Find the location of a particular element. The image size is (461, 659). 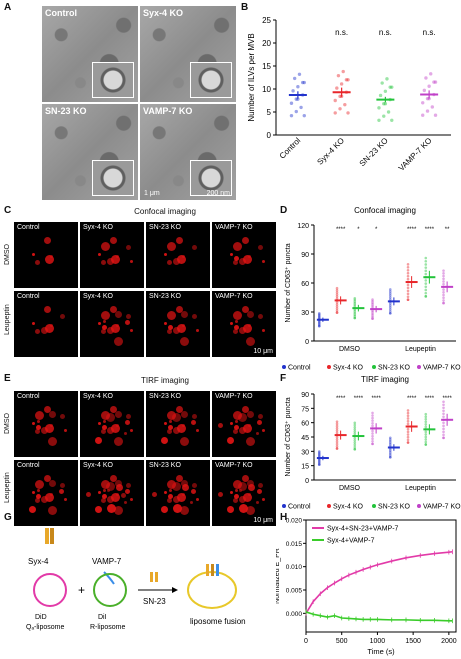

y-axis-label: Normalized E_PR is located at coordinates (278, 576).